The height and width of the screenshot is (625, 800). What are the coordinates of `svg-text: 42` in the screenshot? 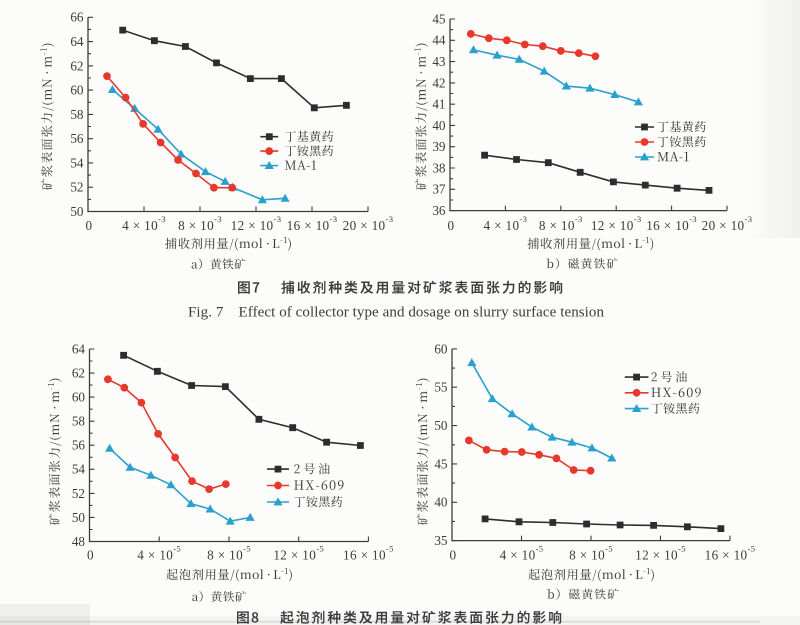 It's located at (438, 82).